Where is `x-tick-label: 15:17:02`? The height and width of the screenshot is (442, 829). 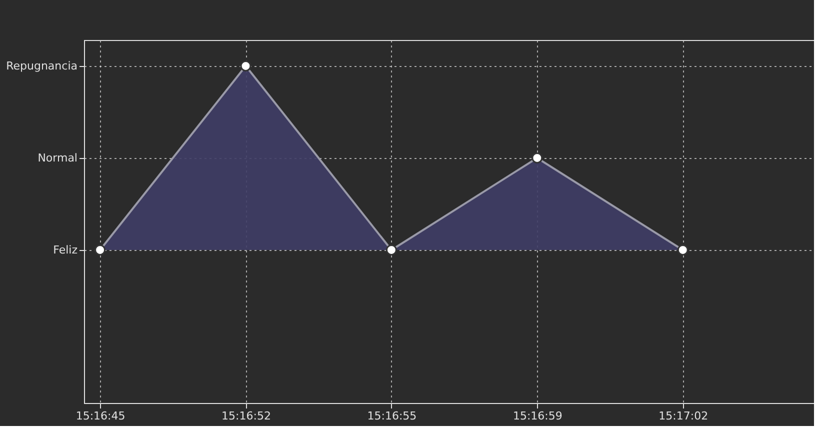
x-tick-label: 15:17:02 is located at coordinates (683, 416).